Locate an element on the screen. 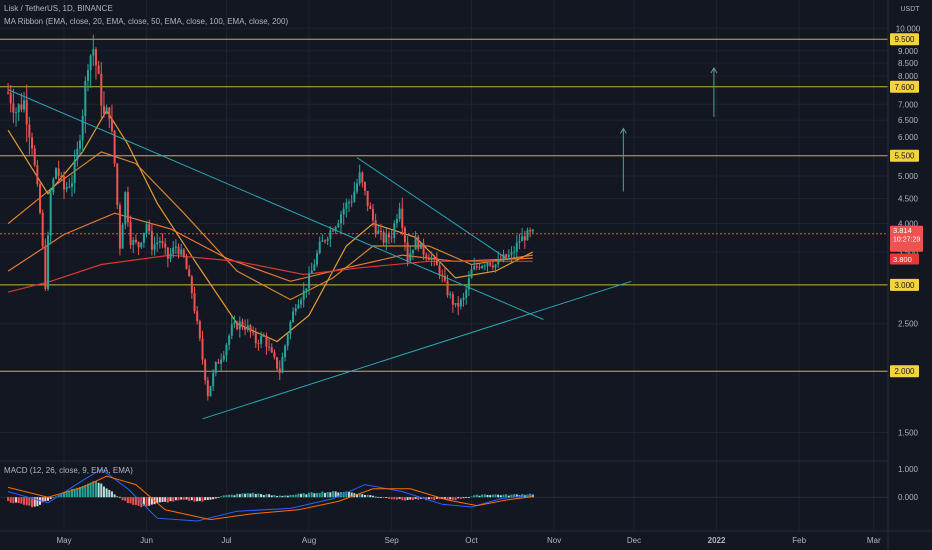 This screenshot has width=932, height=550. macd-pane is located at coordinates (444, 495).